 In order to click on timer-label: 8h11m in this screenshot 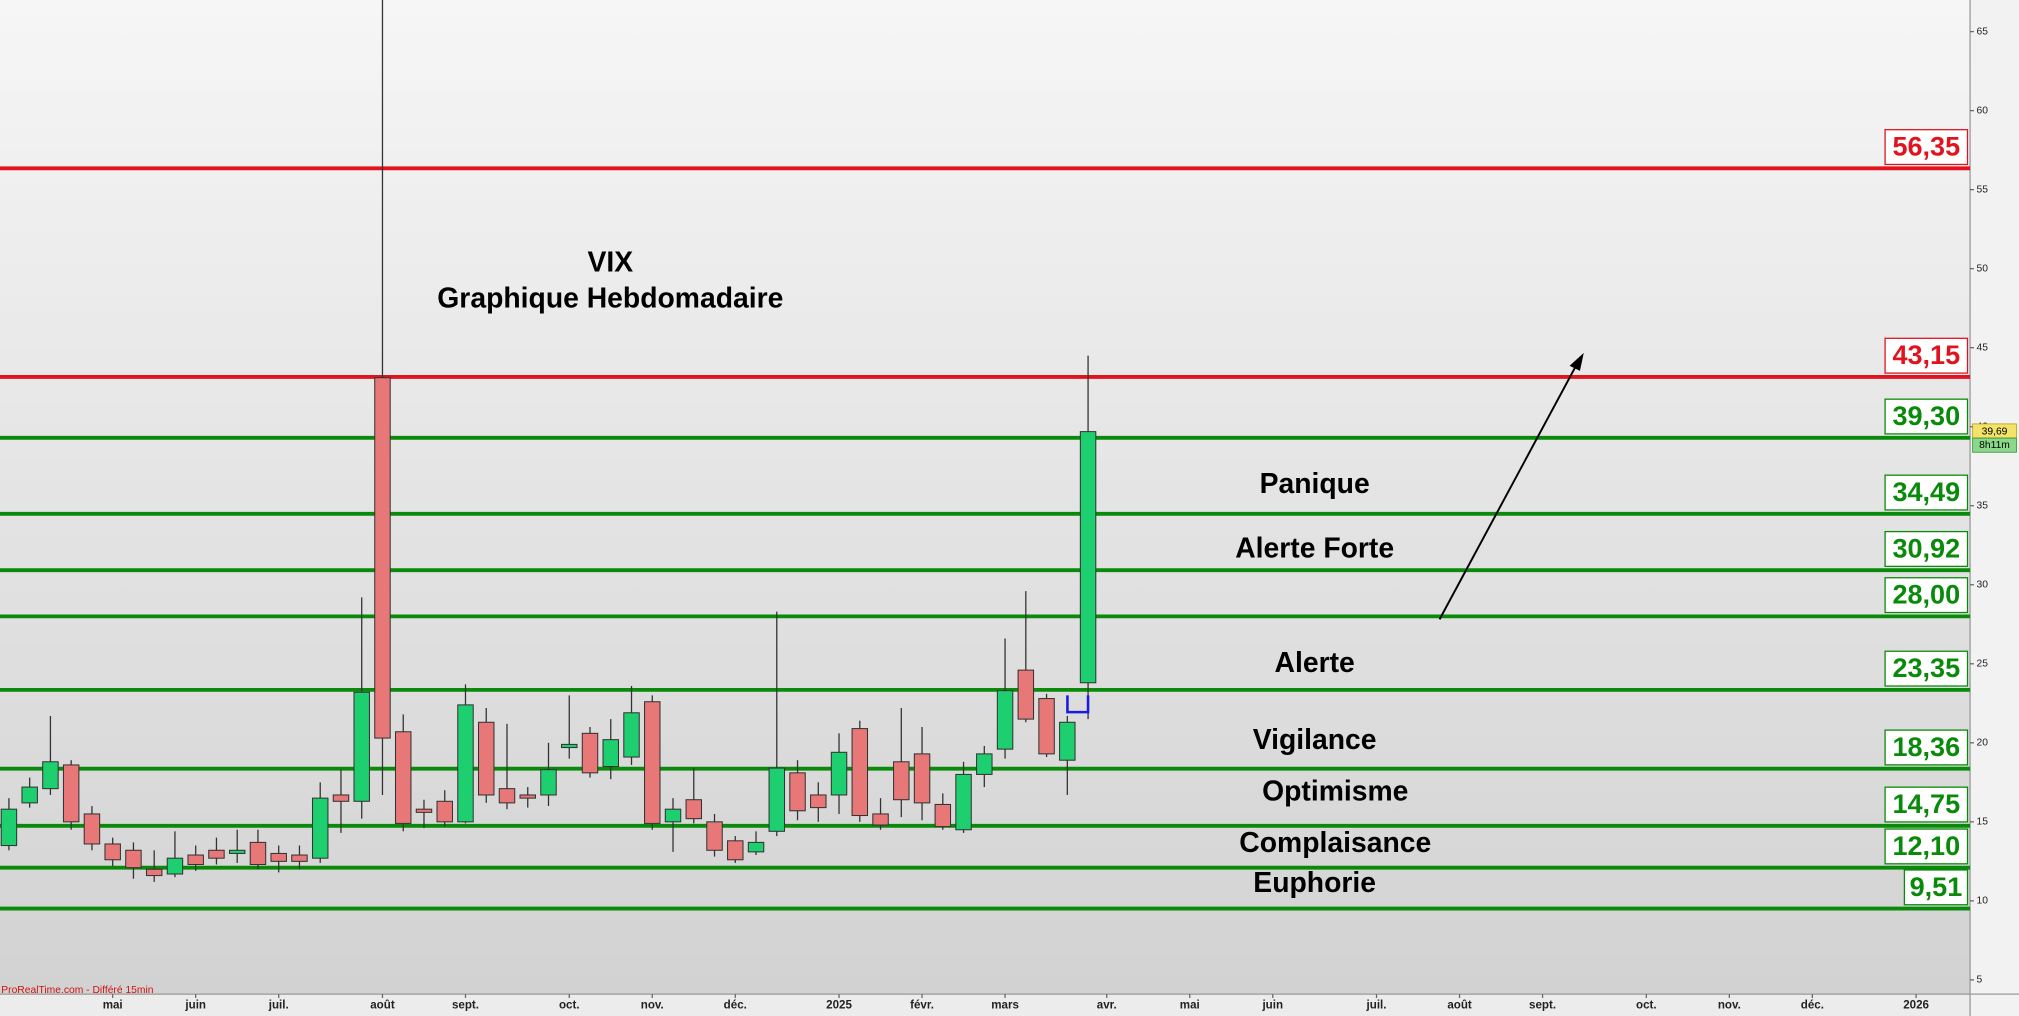, I will do `click(1994, 445)`.